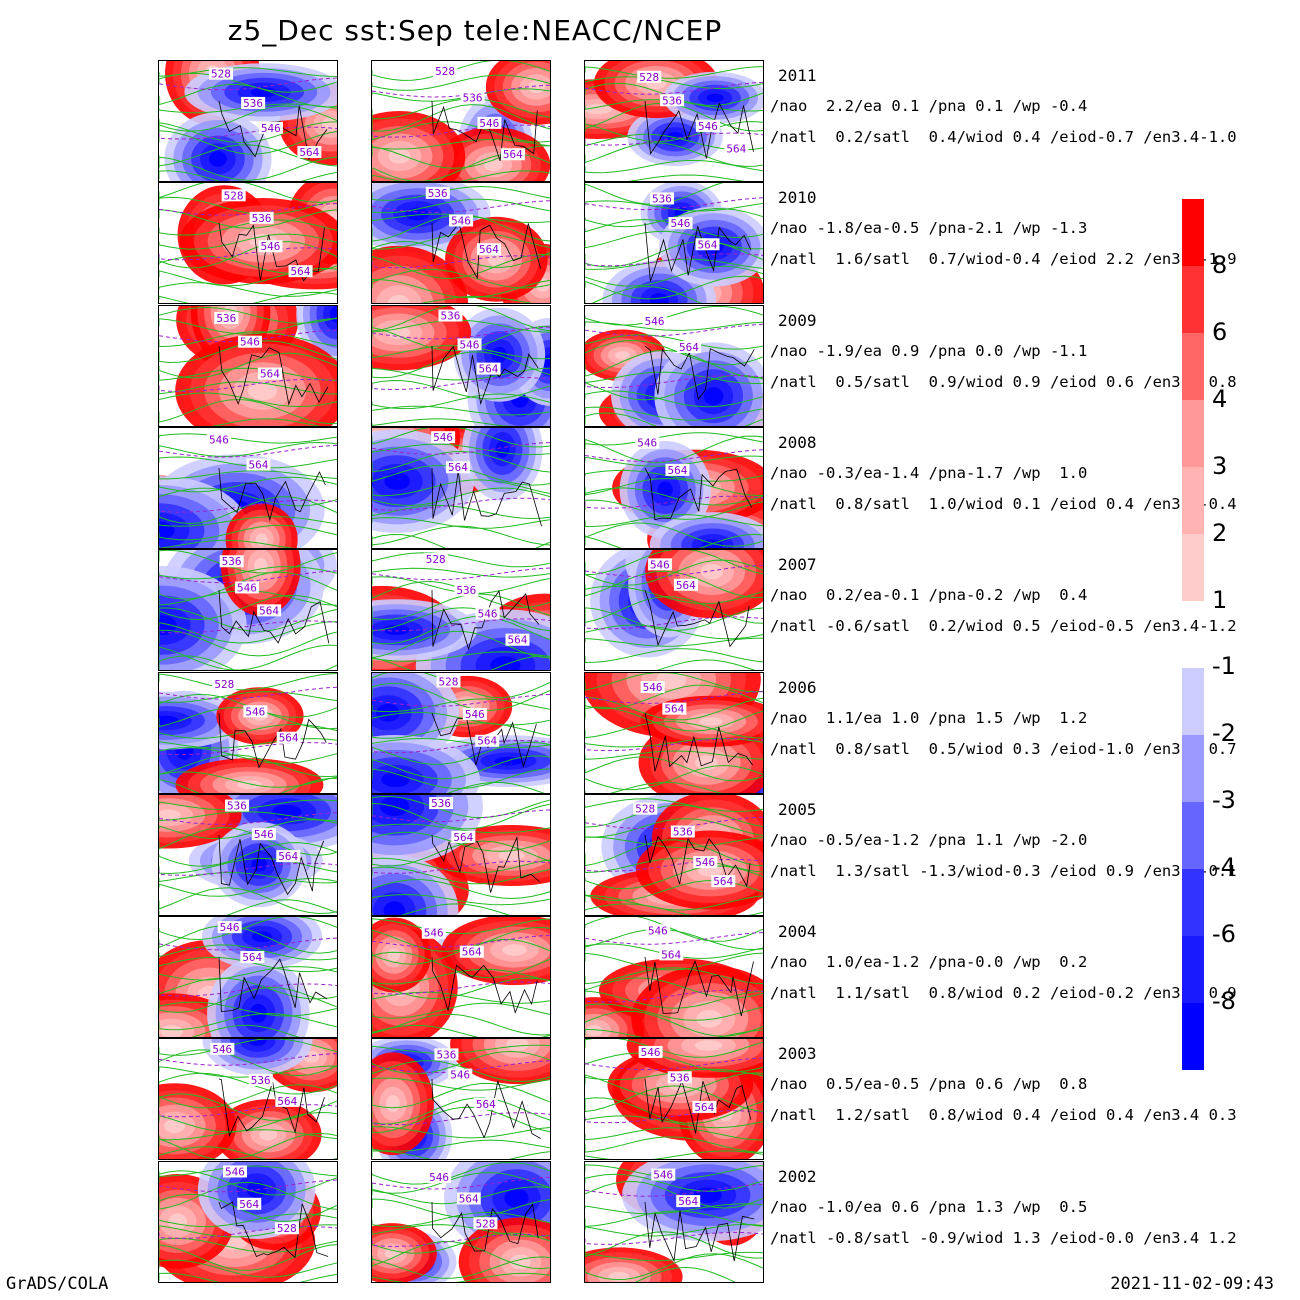  I want to click on colorbar-tick-label: 2, so click(1220, 533).